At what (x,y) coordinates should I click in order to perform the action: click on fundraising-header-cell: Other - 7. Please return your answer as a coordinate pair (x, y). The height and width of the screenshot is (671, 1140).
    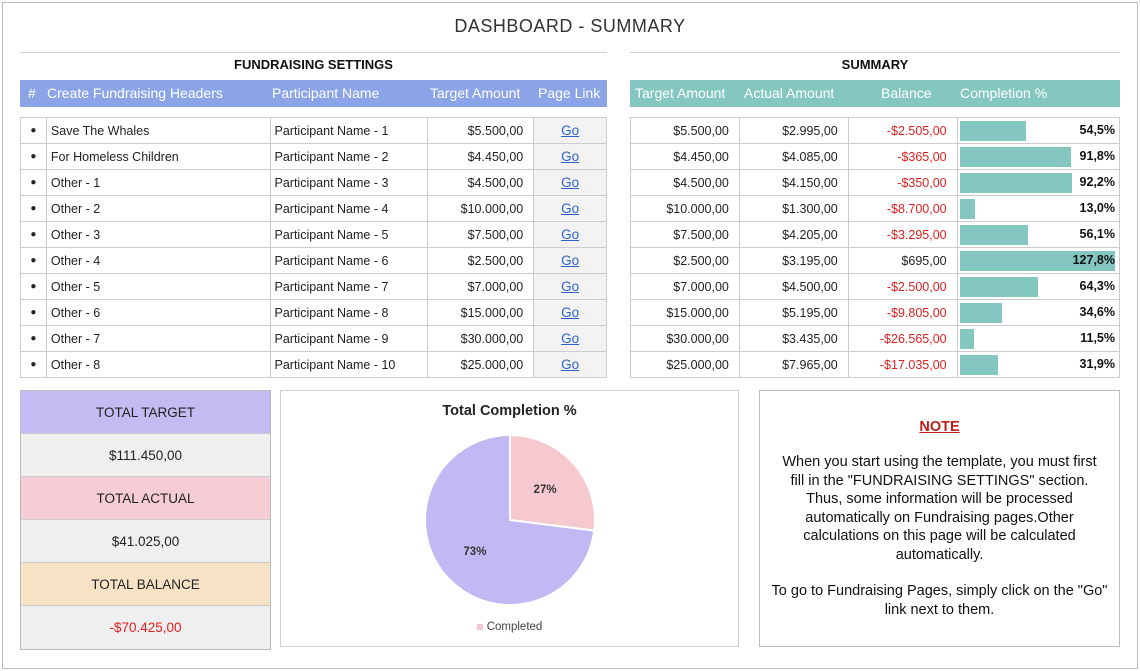
    Looking at the image, I should click on (158, 338).